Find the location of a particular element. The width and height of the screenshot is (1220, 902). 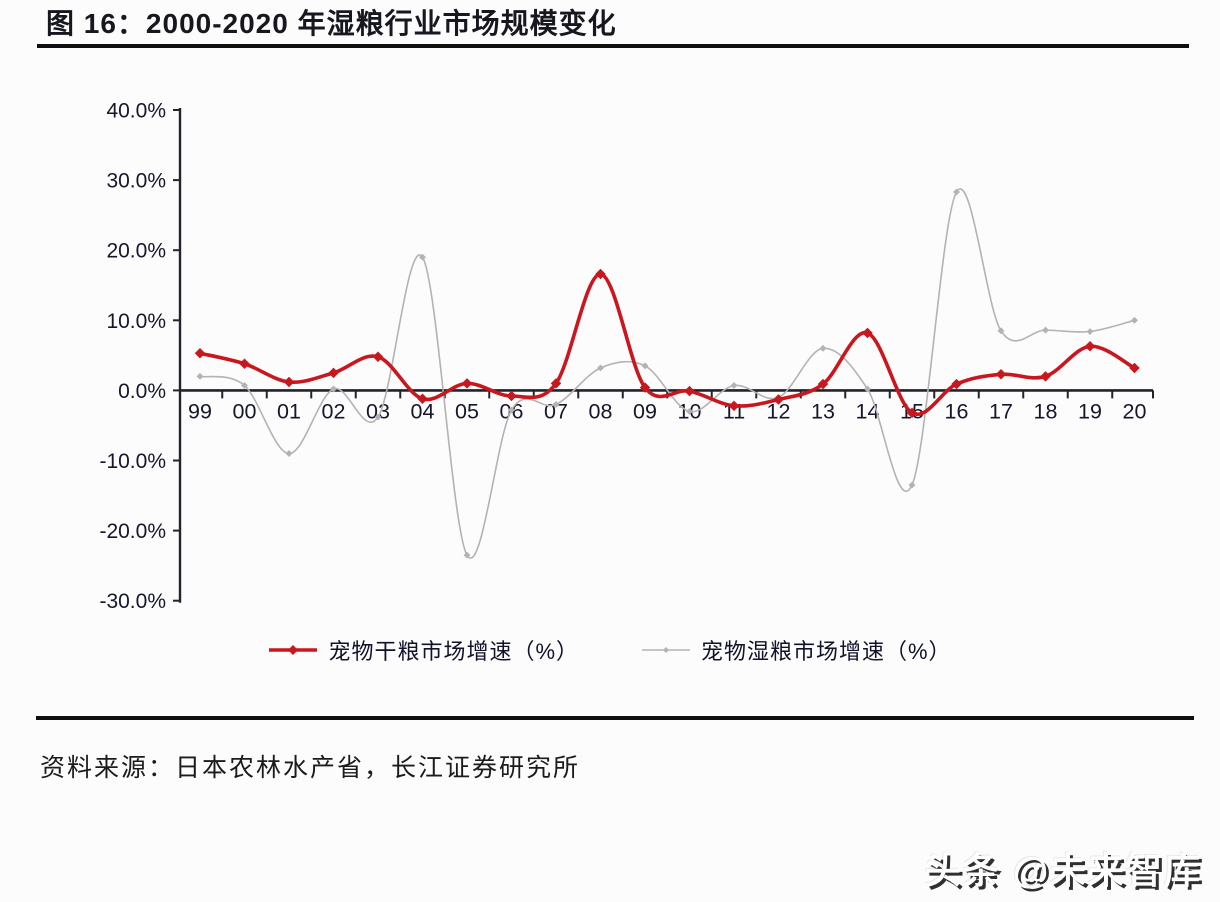

x-axis-tick-label: 20 is located at coordinates (1135, 411).